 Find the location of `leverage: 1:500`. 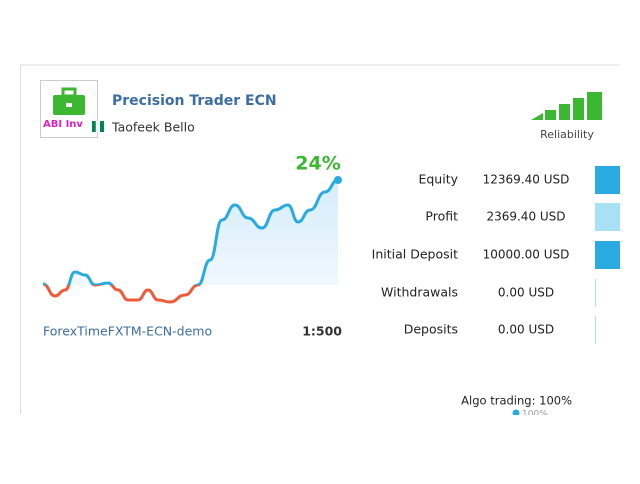

leverage: 1:500 is located at coordinates (322, 331).